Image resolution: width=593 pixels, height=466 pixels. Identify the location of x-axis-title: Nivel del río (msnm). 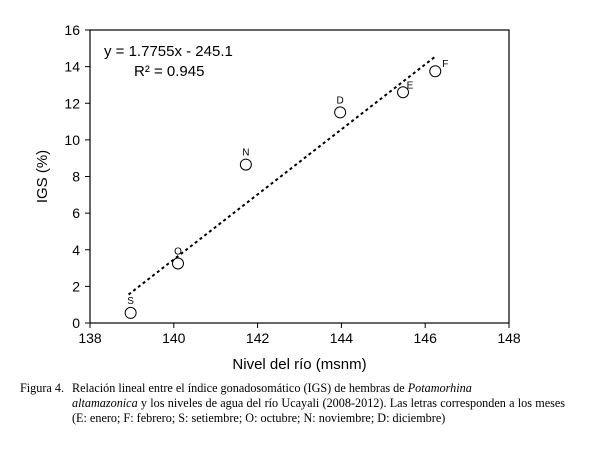
(299, 364).